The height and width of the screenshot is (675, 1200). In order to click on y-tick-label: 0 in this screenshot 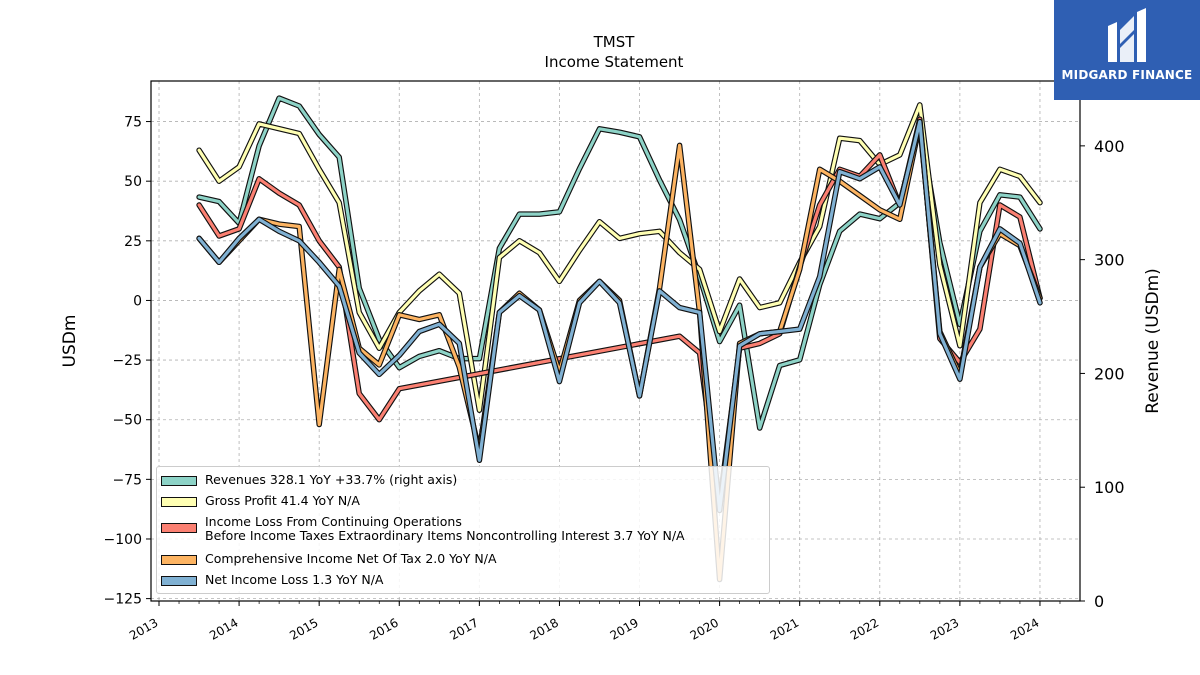, I will do `click(137, 301)`.